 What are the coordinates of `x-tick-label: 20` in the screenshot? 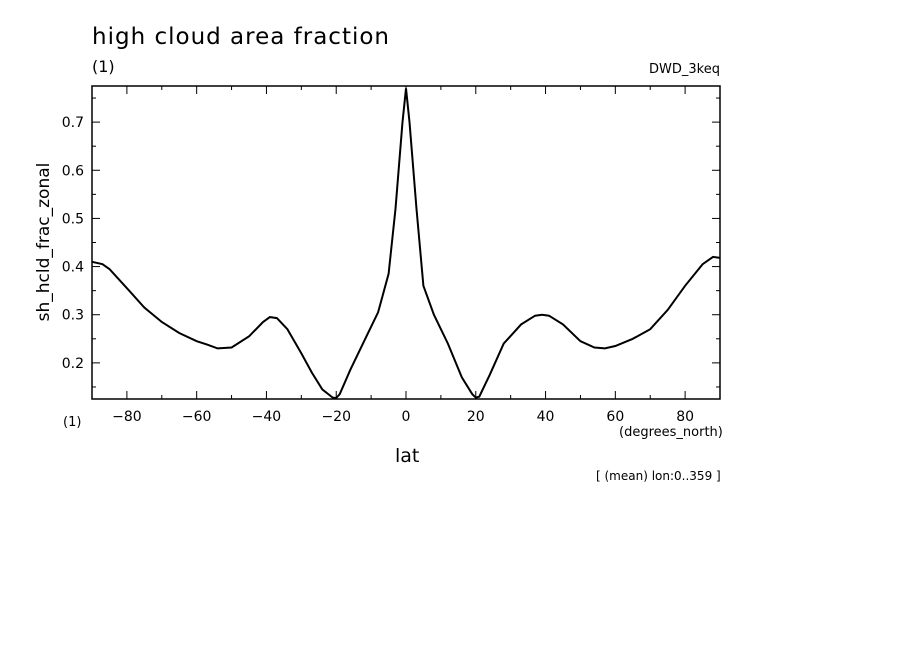 It's located at (476, 417).